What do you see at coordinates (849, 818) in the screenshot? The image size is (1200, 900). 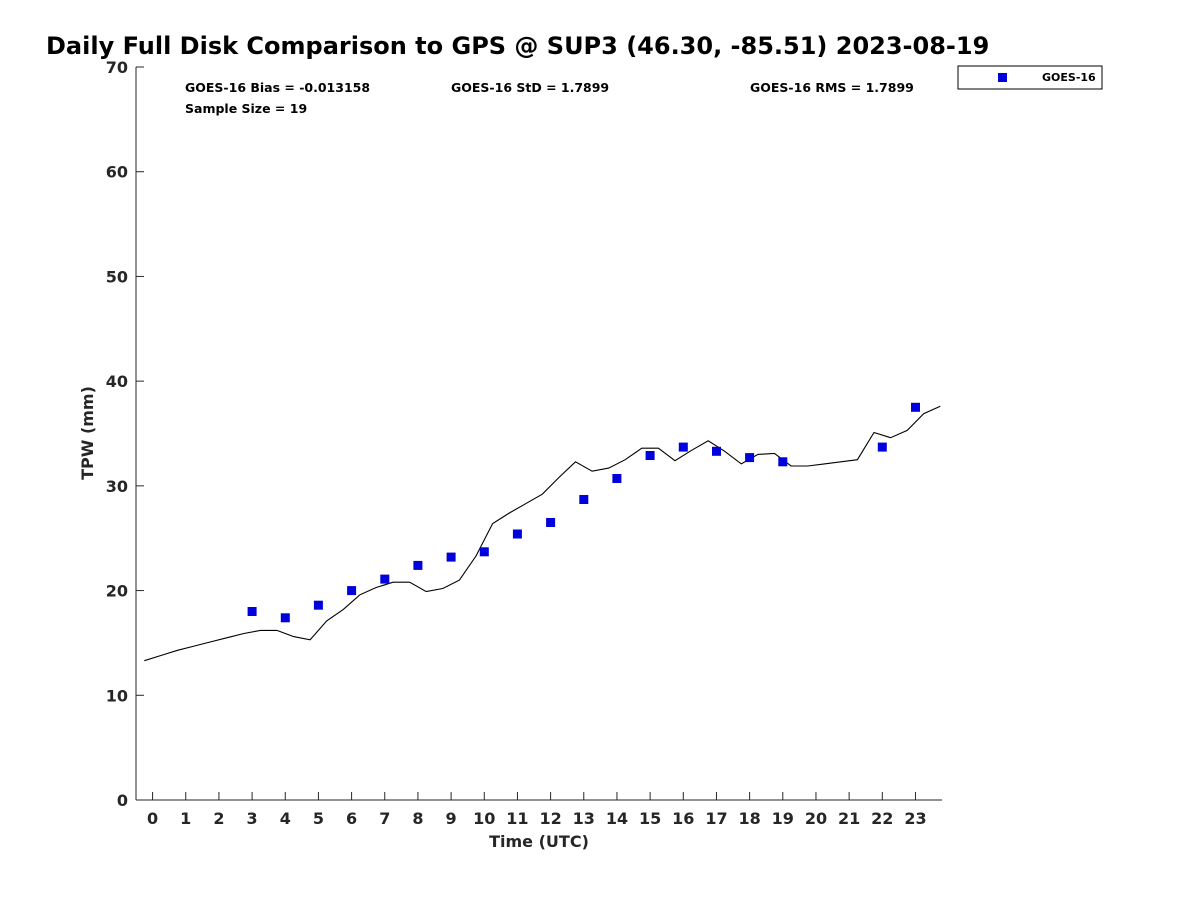 I see `x-tick-label: 21` at bounding box center [849, 818].